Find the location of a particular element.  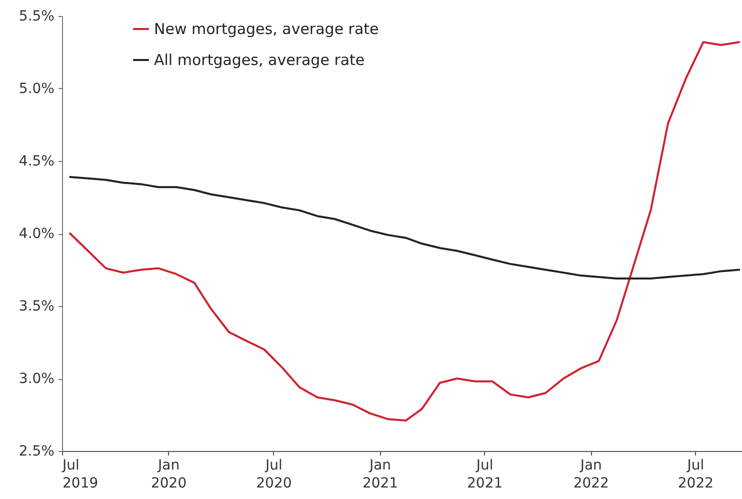

y-tick-label: 3.5% is located at coordinates (36, 306).